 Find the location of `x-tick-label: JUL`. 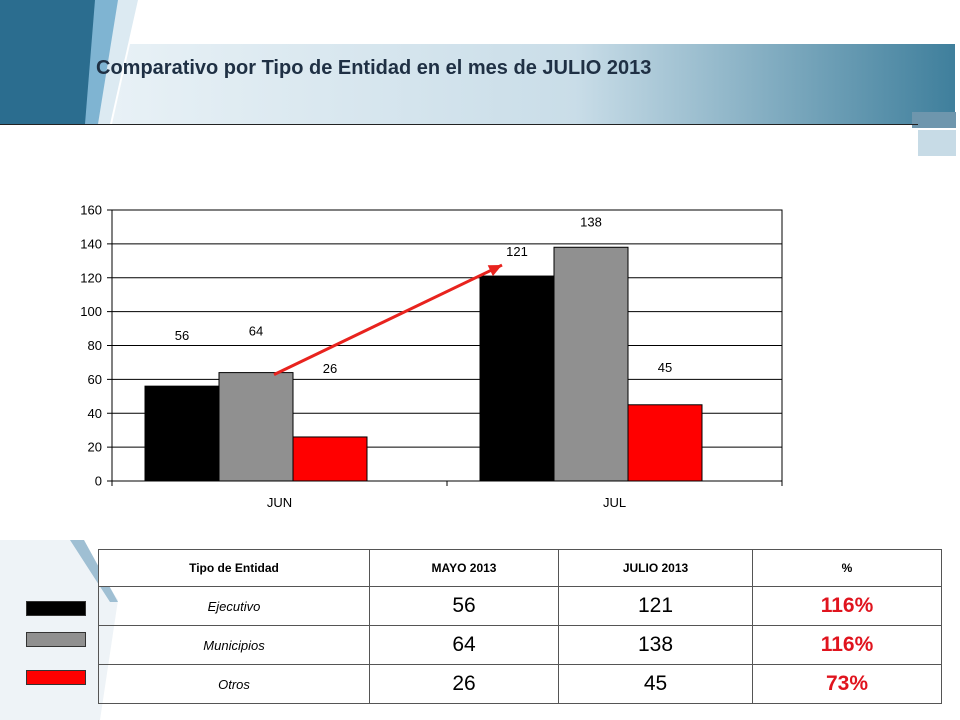

x-tick-label: JUL is located at coordinates (614, 502).